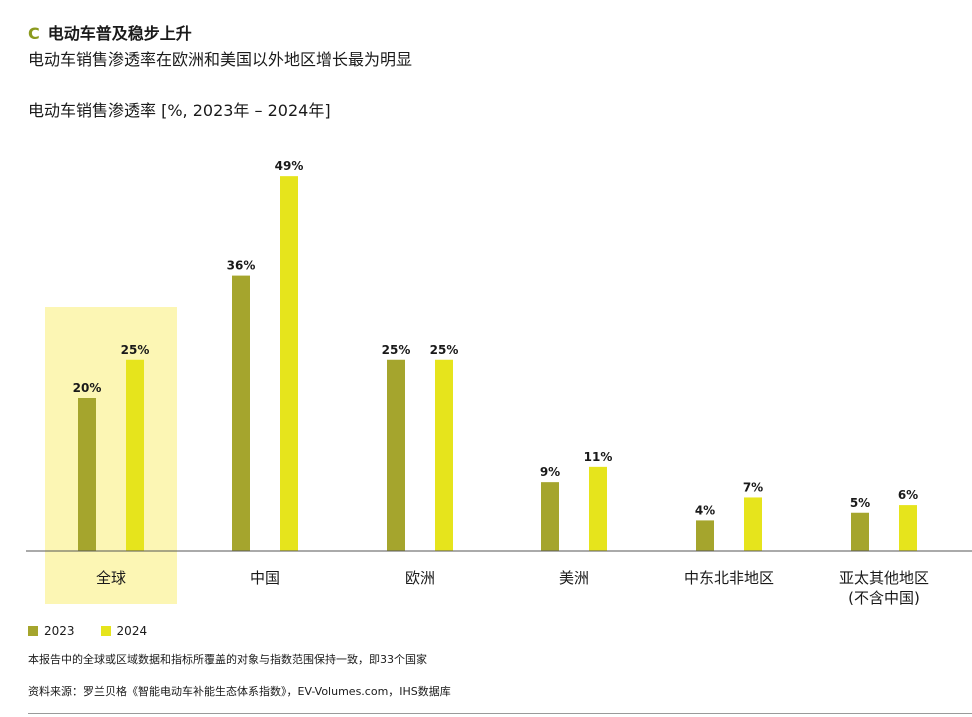 This screenshot has width=972, height=717. Describe the element at coordinates (884, 588) in the screenshot. I see `category-label-5: 亚太其他地区 (不含中国)` at that location.